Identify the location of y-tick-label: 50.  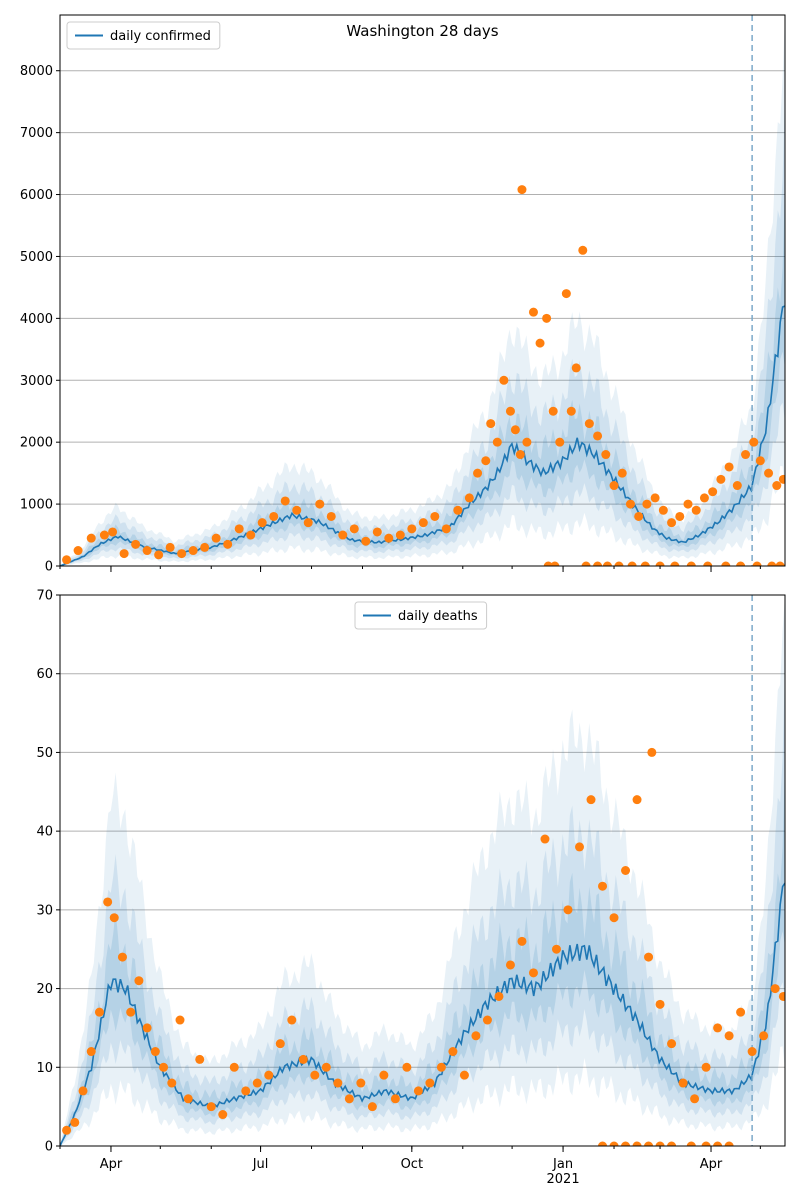
(44, 753).